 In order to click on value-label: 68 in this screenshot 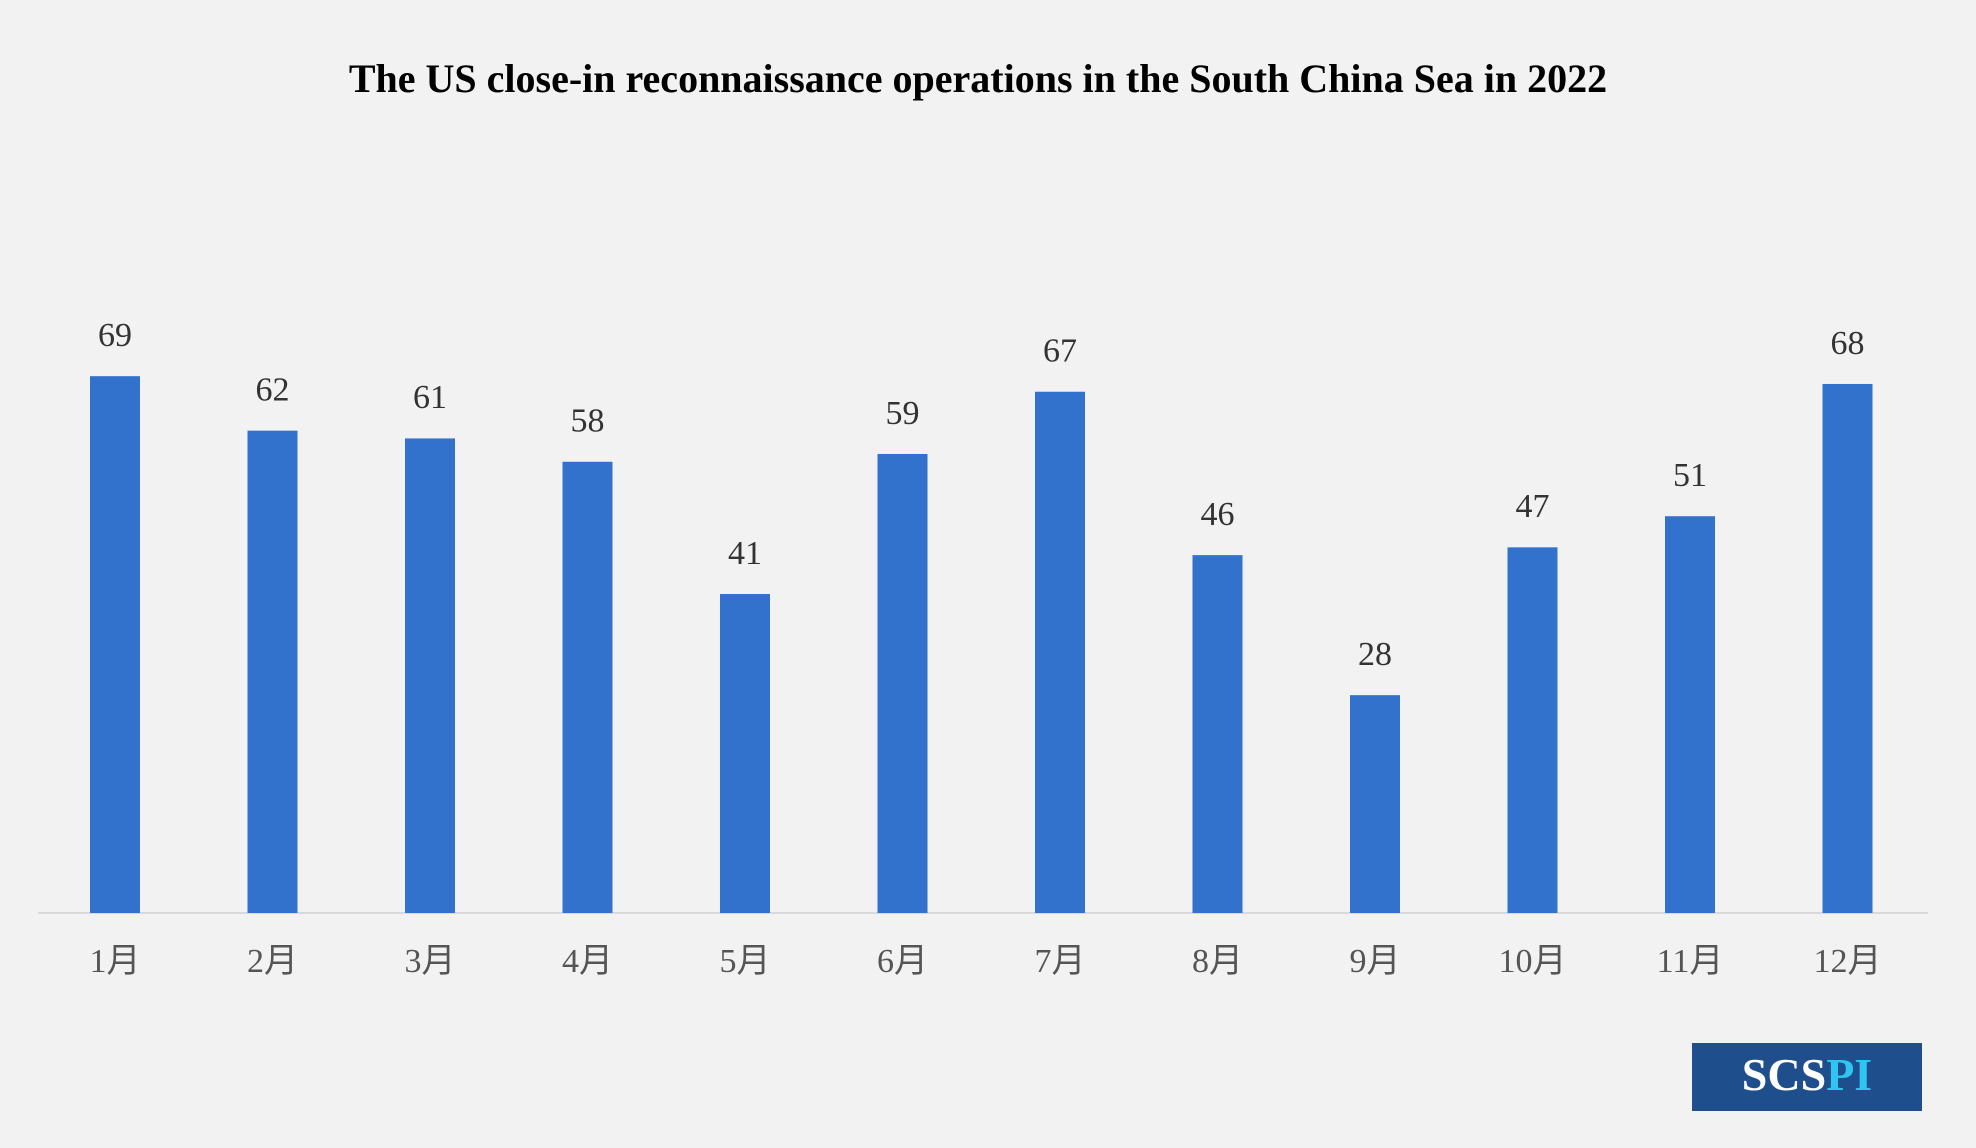, I will do `click(1848, 343)`.